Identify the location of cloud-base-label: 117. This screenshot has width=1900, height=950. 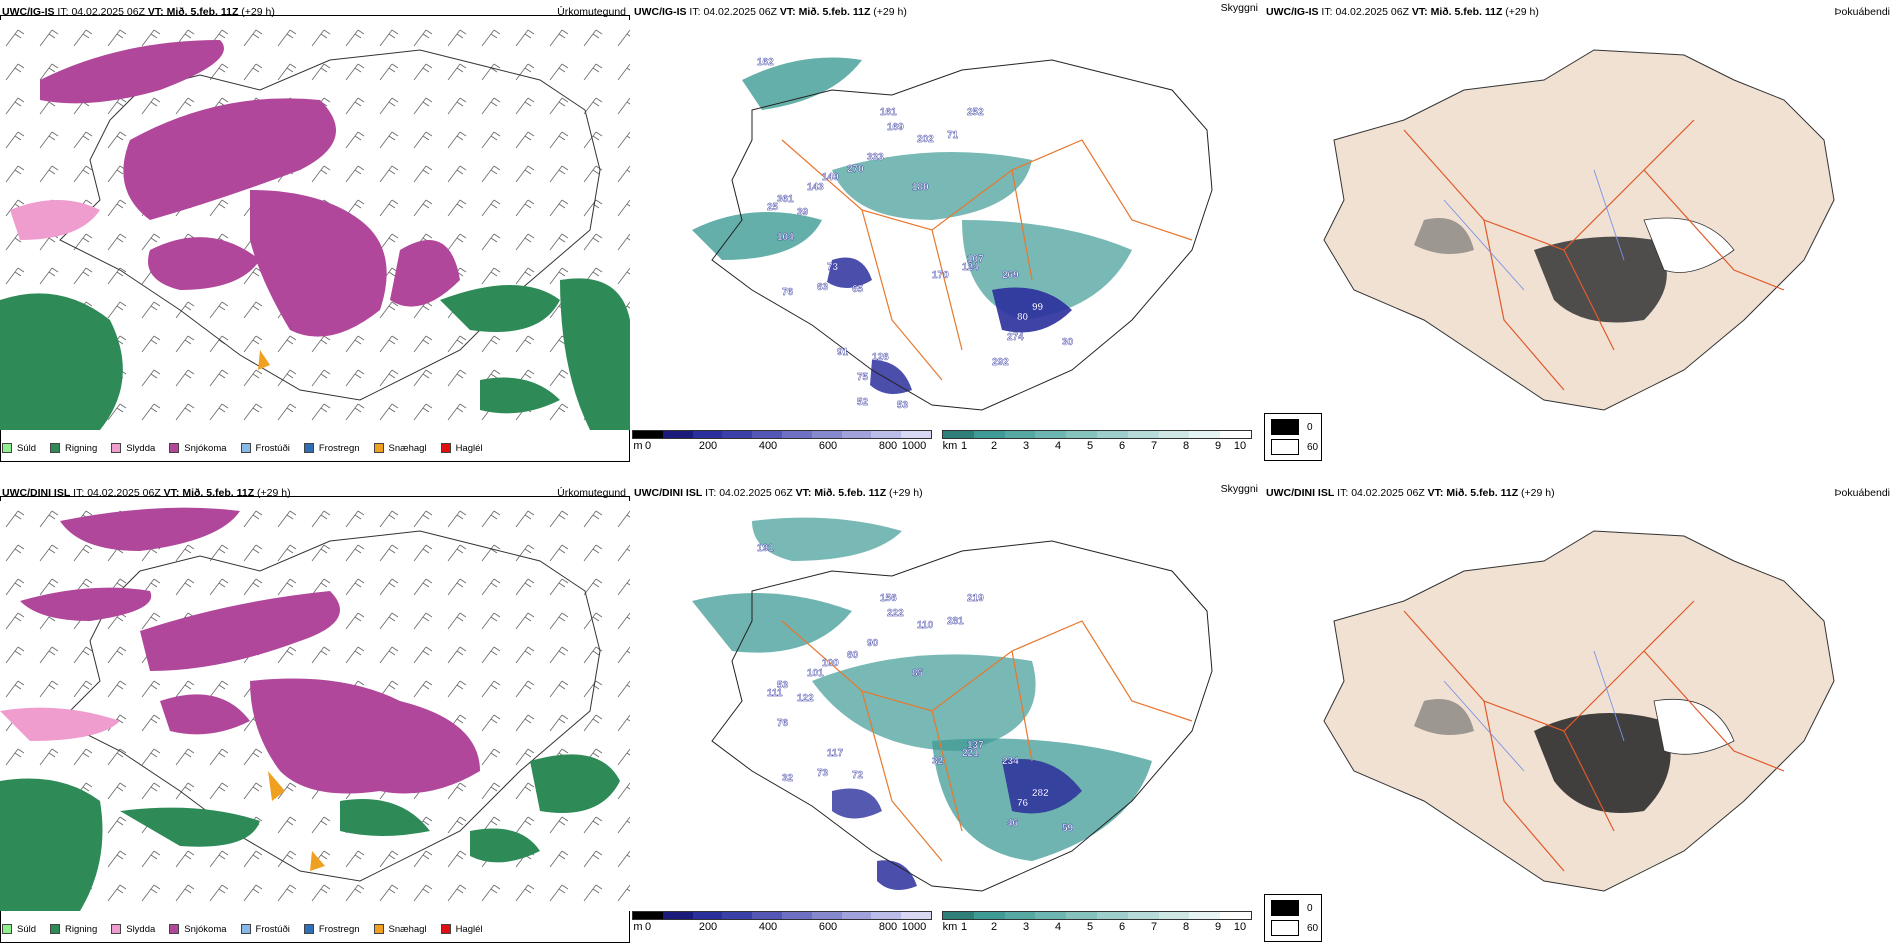
(835, 753).